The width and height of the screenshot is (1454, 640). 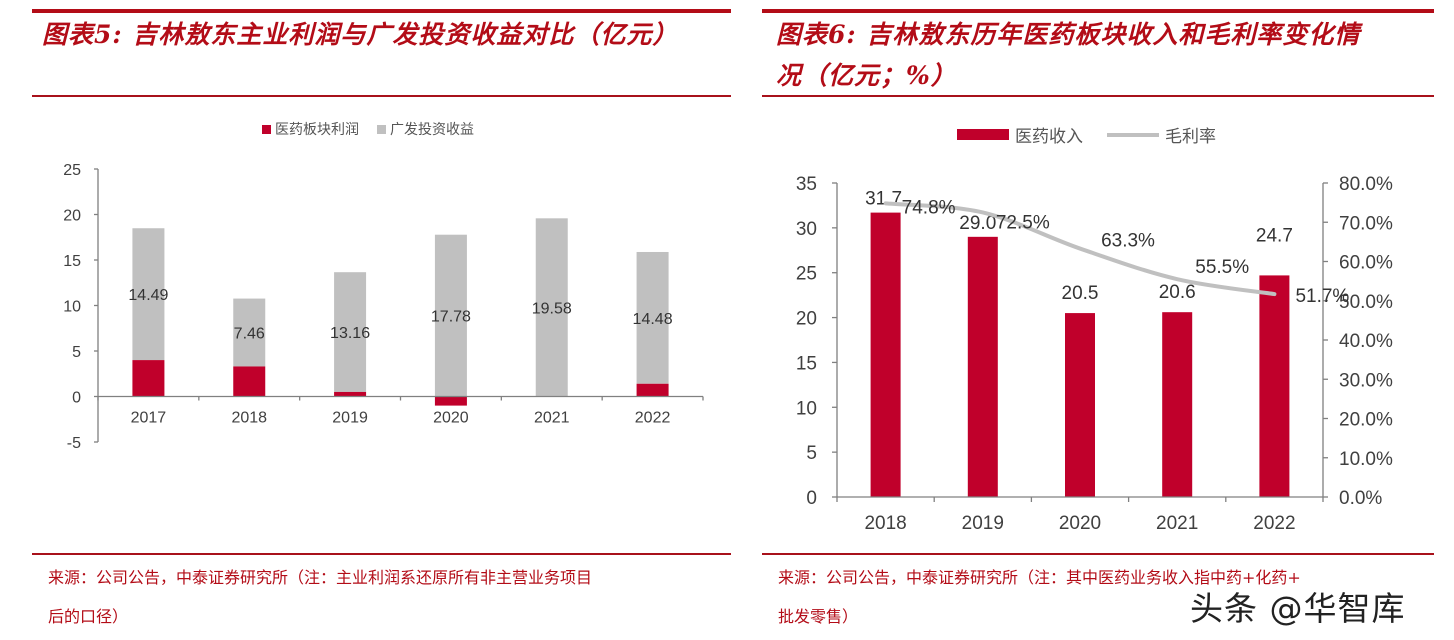 What do you see at coordinates (1366, 223) in the screenshot?
I see `y-tick-label-right: 70.0%` at bounding box center [1366, 223].